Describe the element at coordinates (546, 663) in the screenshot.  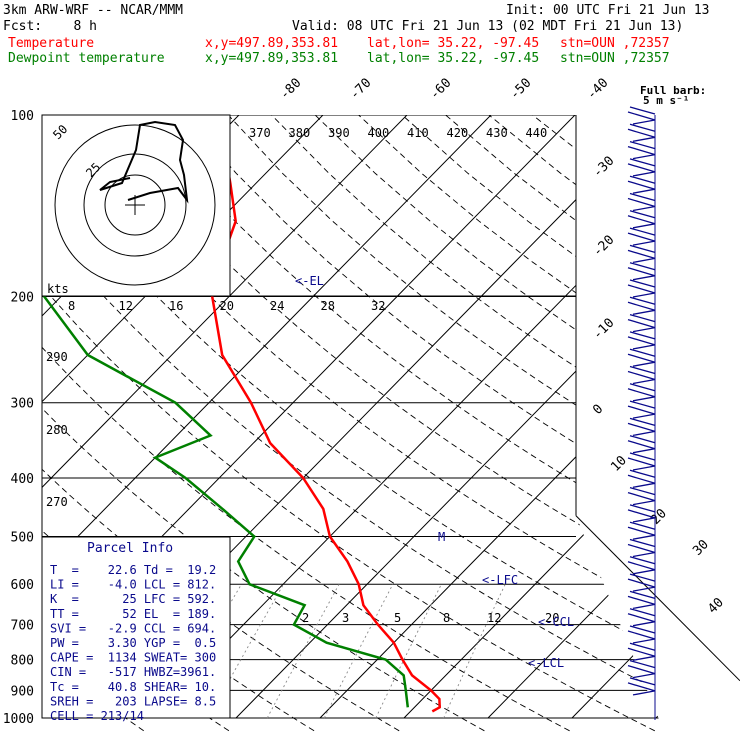
I see `lcl-marker: <-LCL` at that location.